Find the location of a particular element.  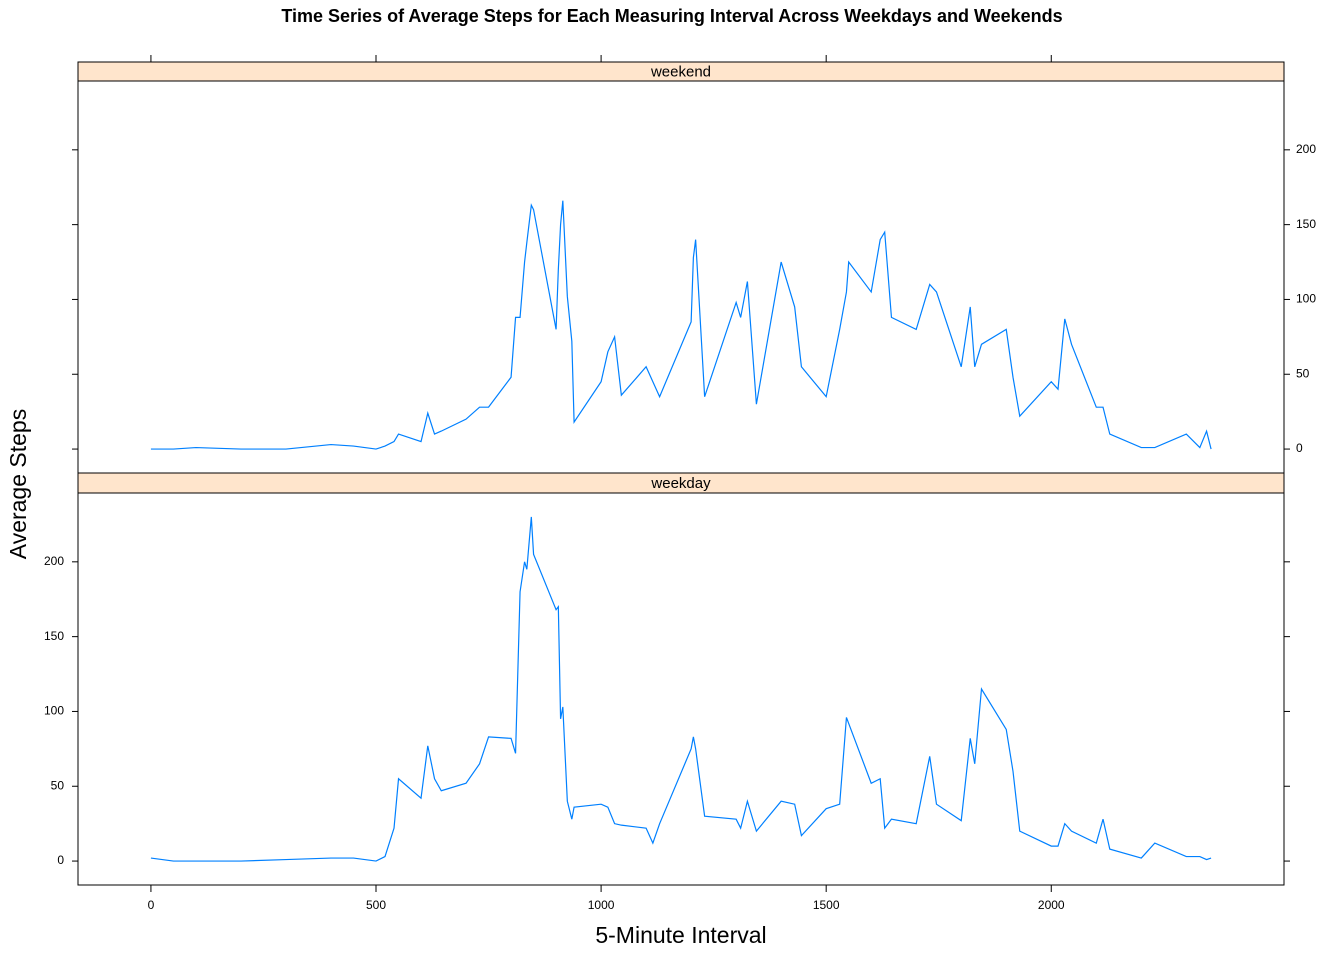

x-tick-label: 1500 is located at coordinates (826, 905).